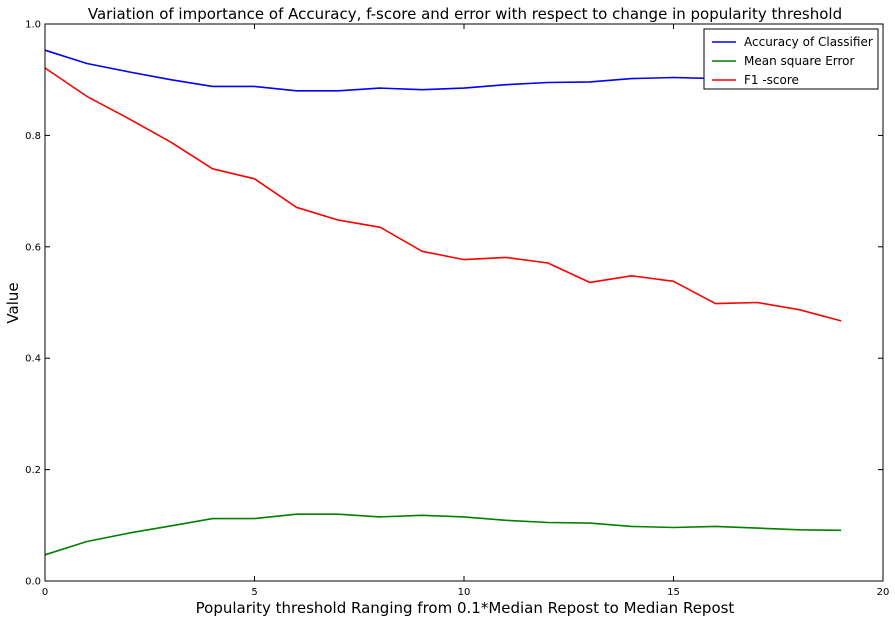 Image resolution: width=895 pixels, height=627 pixels. Describe the element at coordinates (464, 592) in the screenshot. I see `x-tick-label: 10` at that location.